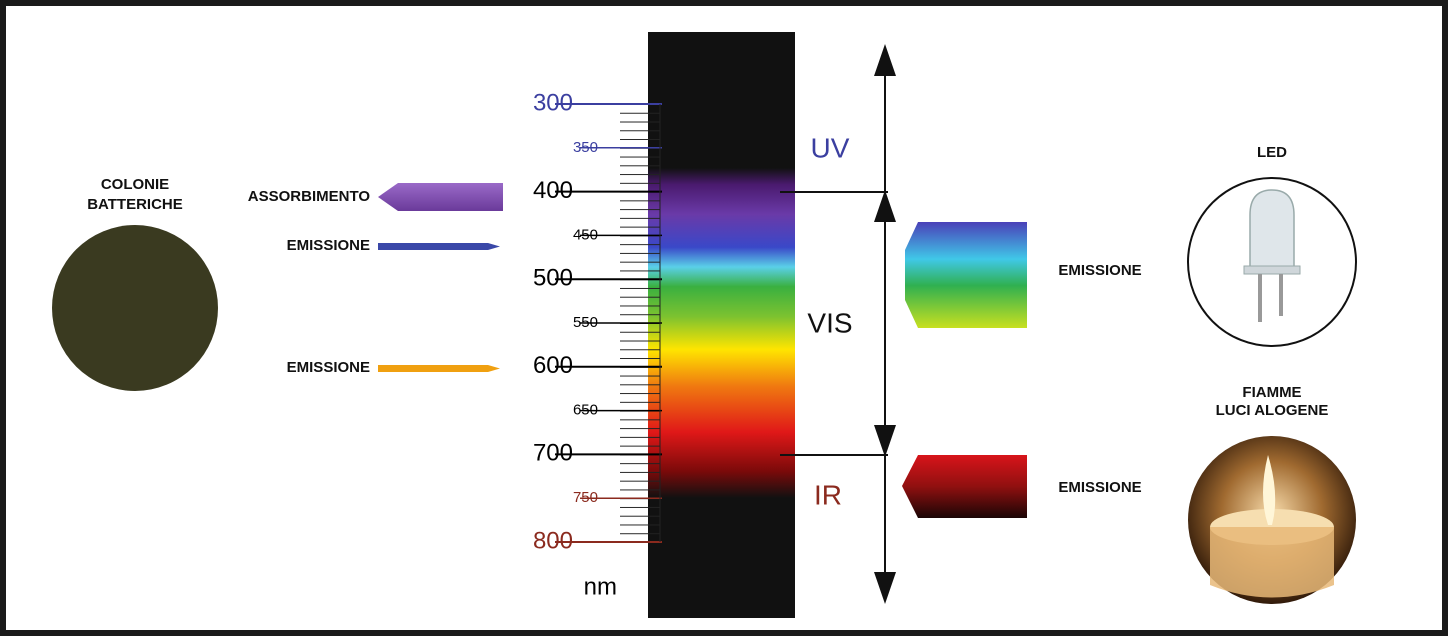  Describe the element at coordinates (640, 324) in the screenshot. I see `ruler-minor` at that location.